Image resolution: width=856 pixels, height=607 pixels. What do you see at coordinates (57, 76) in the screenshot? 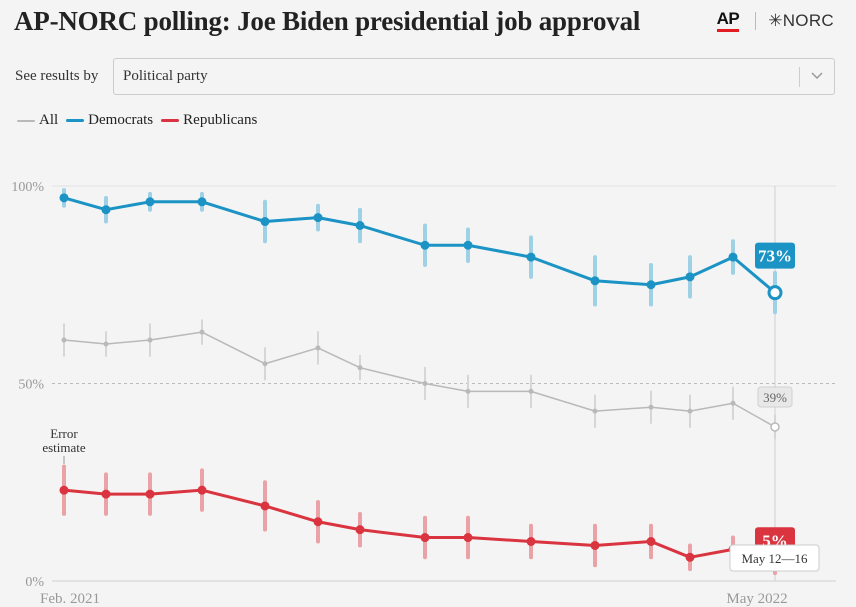
I see `filter-label: See results by` at bounding box center [57, 76].